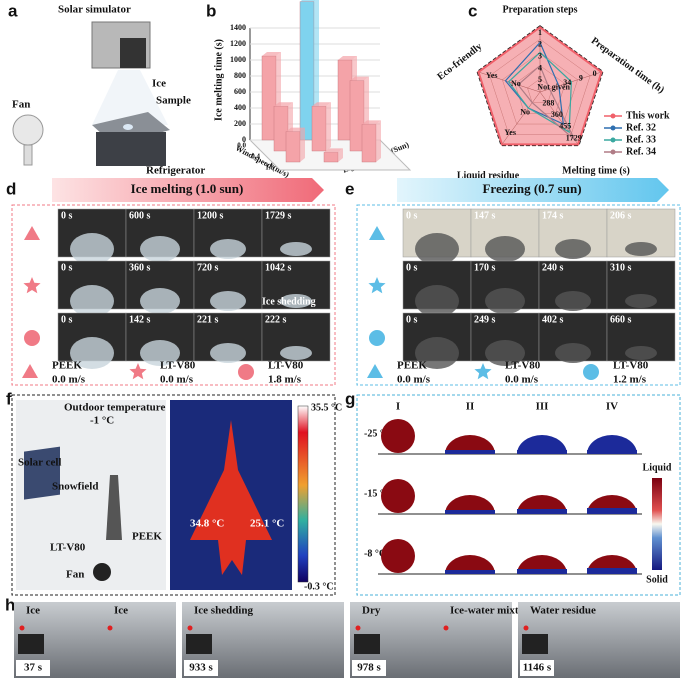 The height and width of the screenshot is (681, 685). Describe the element at coordinates (175, 171) in the screenshot. I see `label: Refrigerator` at that location.